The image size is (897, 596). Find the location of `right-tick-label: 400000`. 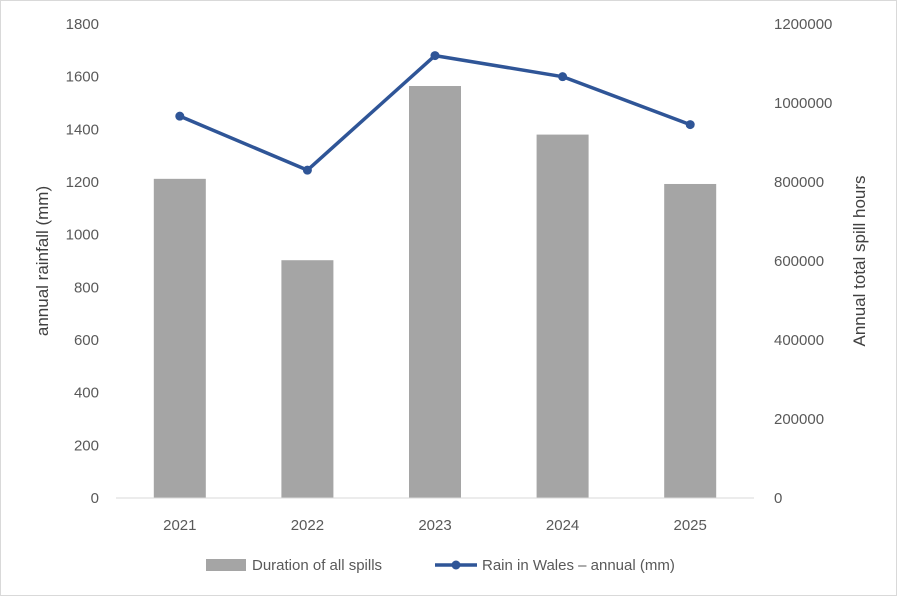

right-tick-label: 400000 is located at coordinates (799, 340).